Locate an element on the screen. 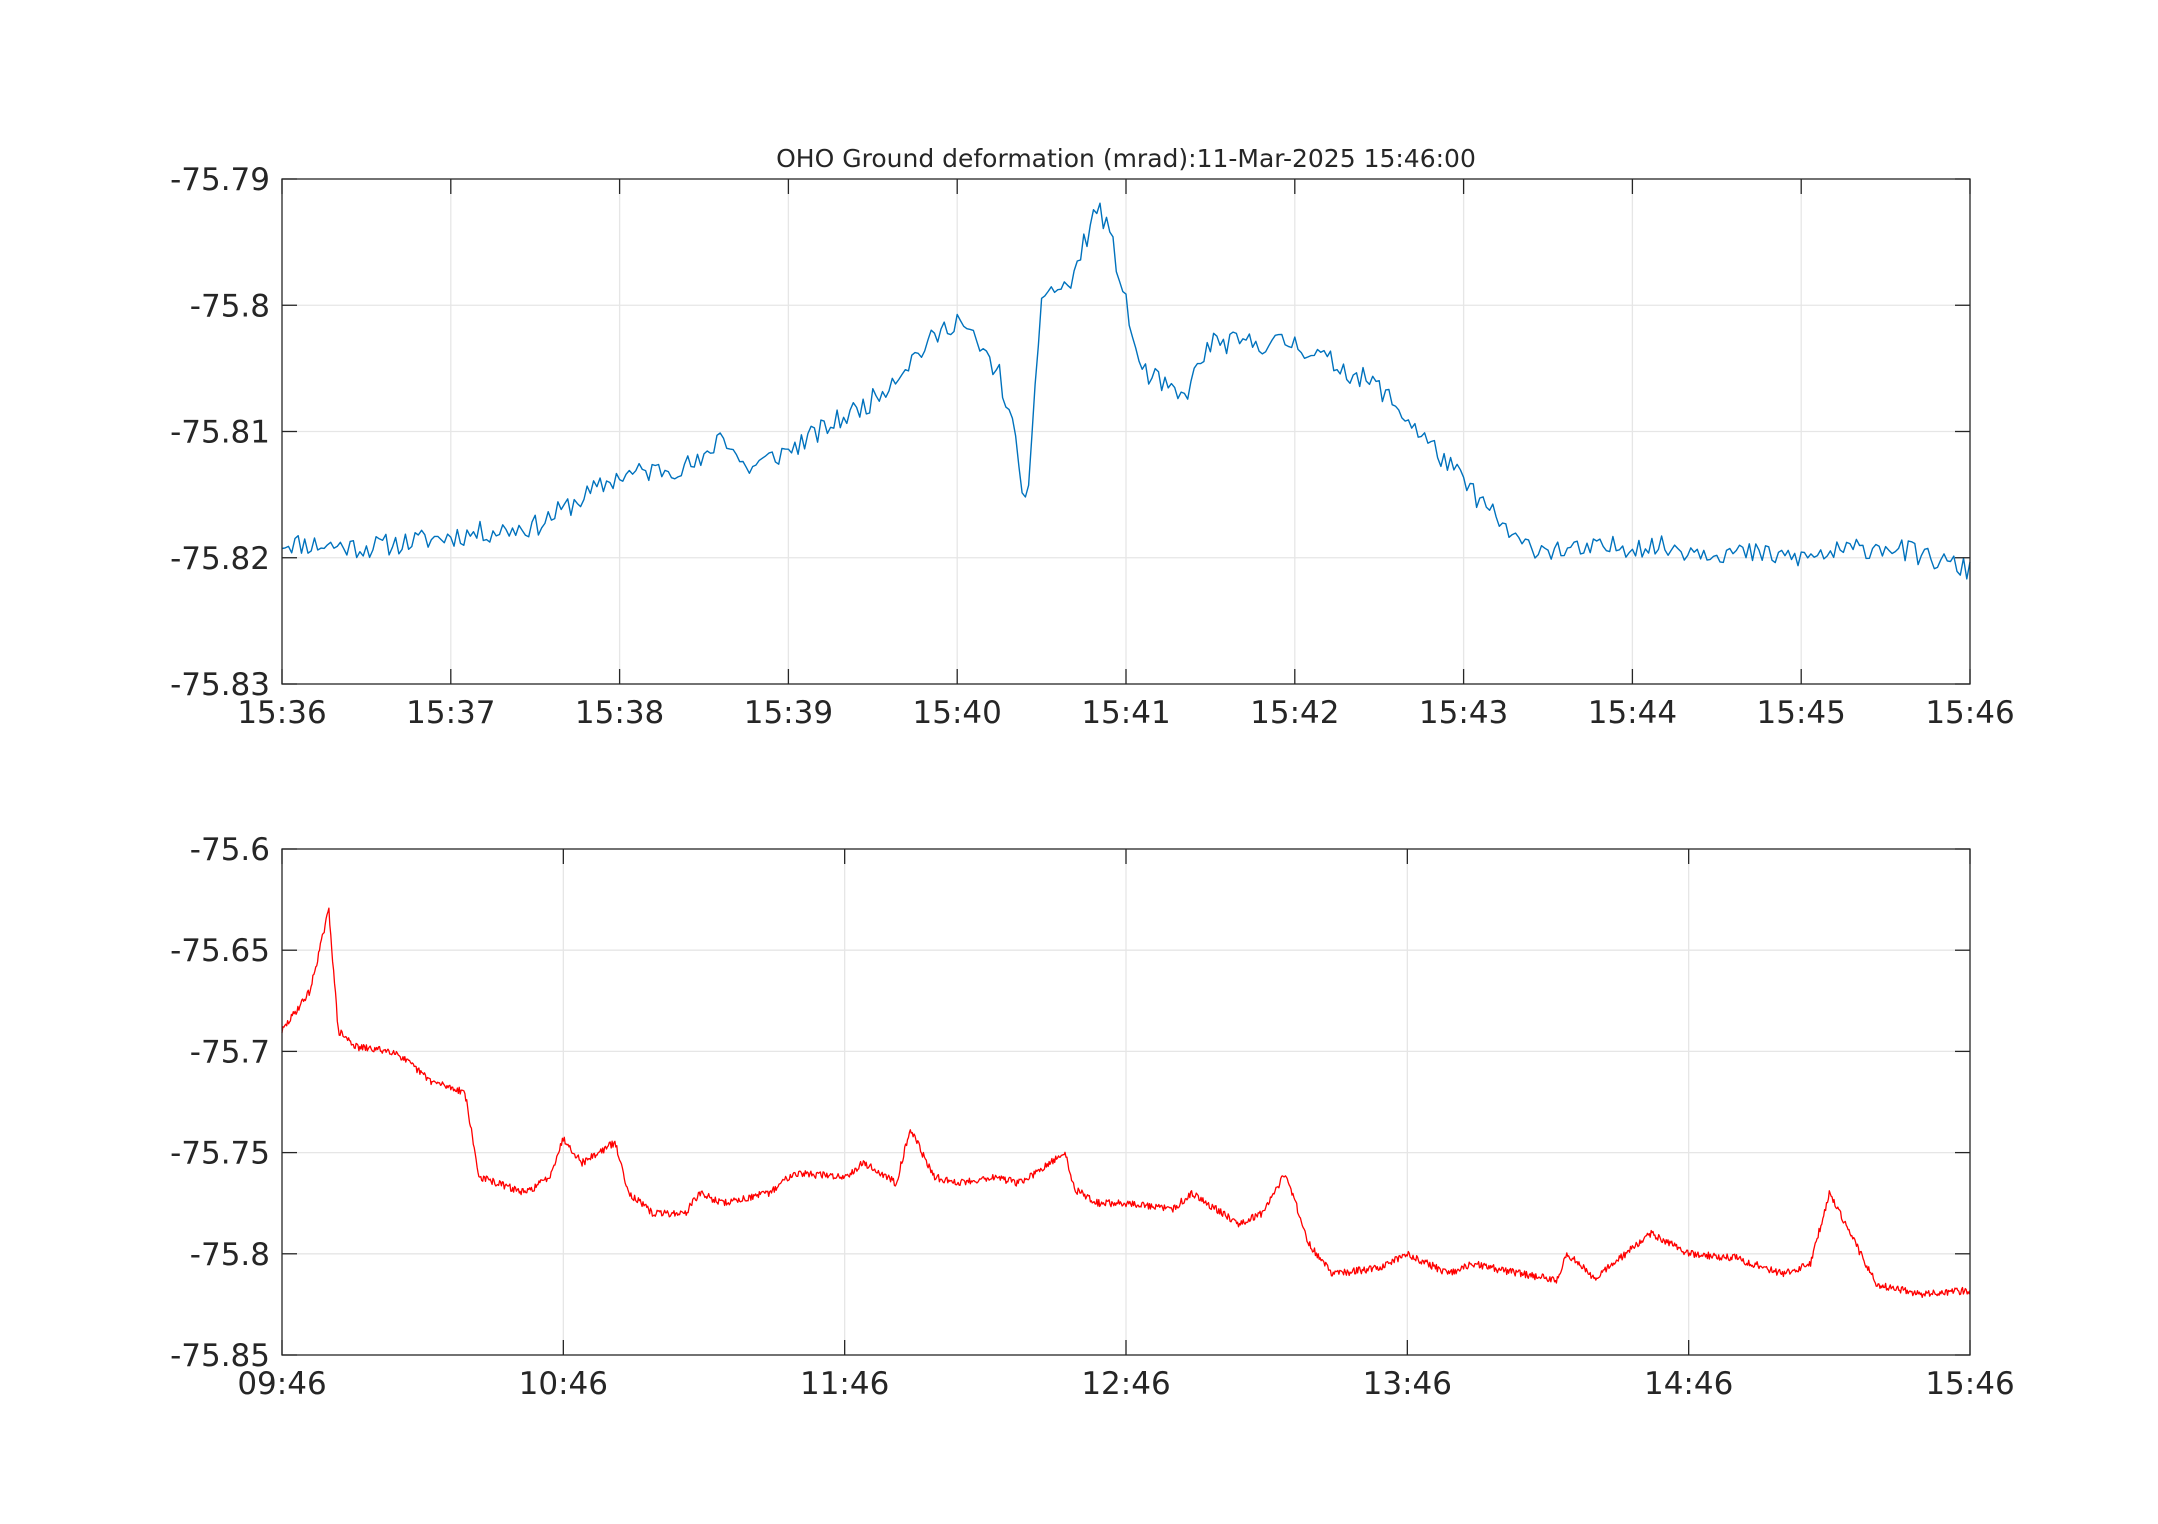 The image size is (2158, 1524). y-tick-label: -75.65 is located at coordinates (220, 951).